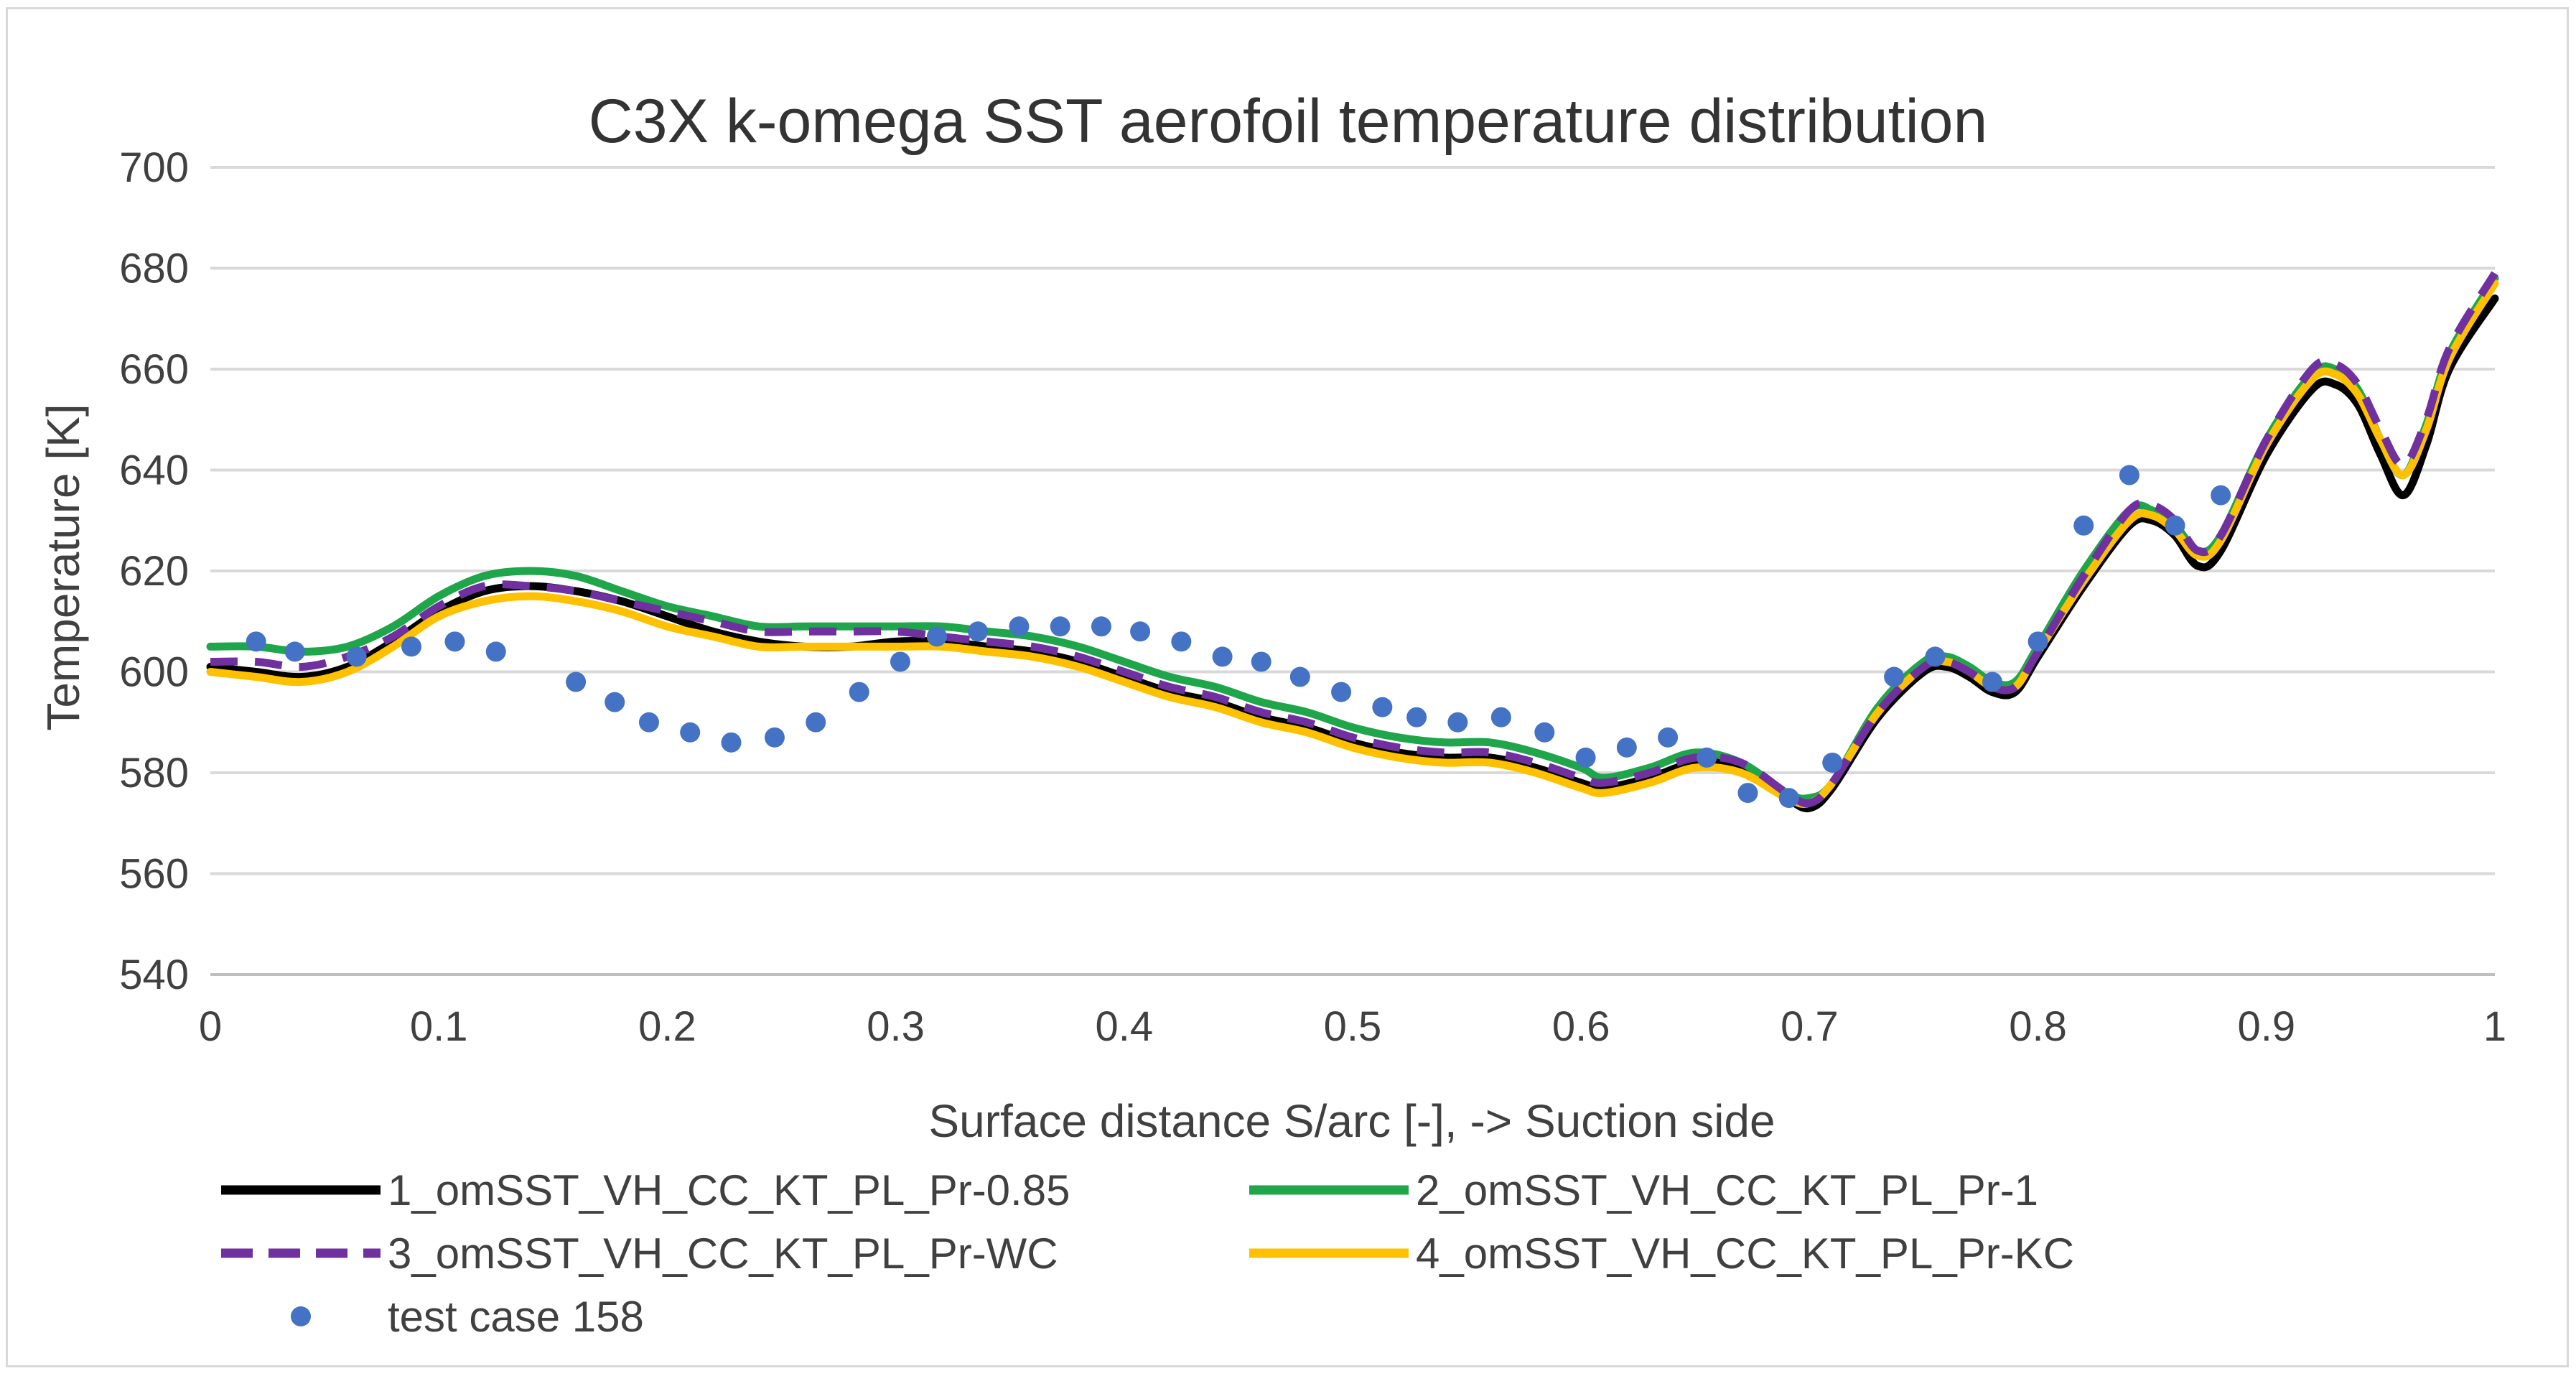  I want to click on x-tick-label-0.5: 0.5, so click(1353, 1026).